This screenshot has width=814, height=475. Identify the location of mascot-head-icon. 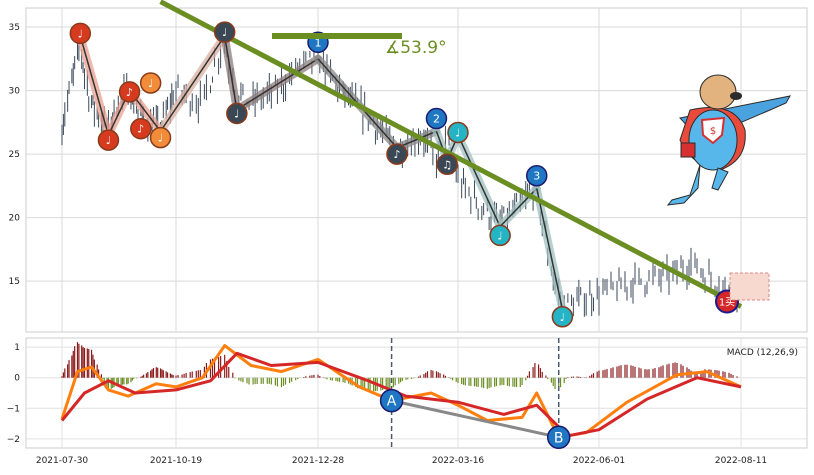
(718, 92).